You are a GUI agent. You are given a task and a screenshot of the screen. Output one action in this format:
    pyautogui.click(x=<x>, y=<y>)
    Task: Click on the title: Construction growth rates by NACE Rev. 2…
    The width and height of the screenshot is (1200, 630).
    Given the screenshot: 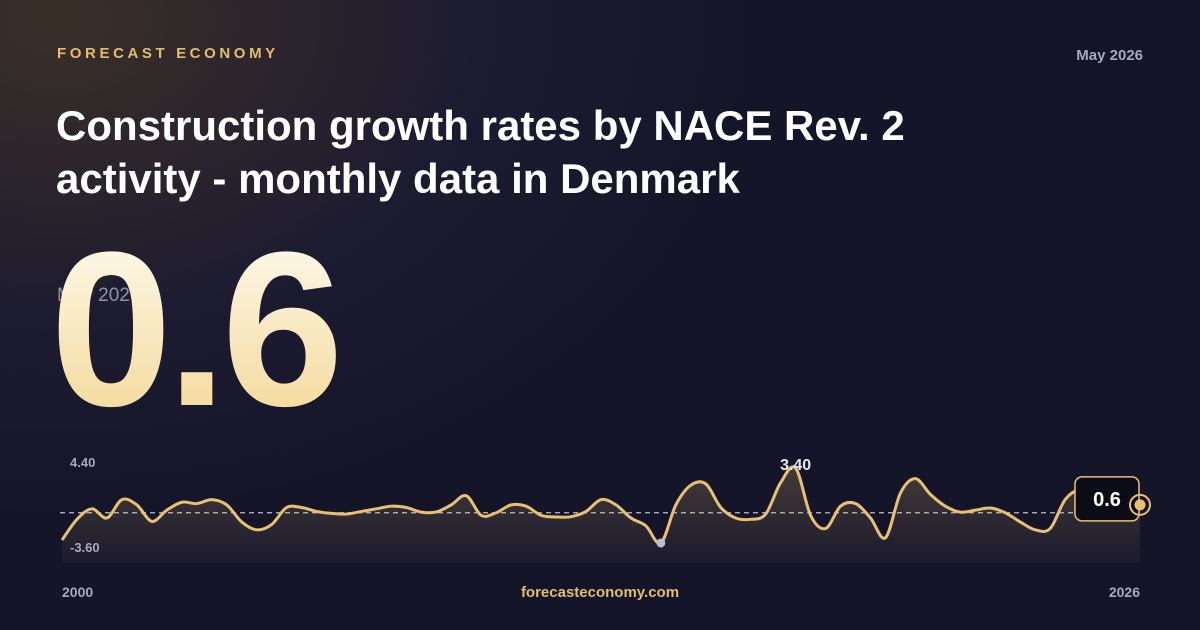 What is the action you would take?
    pyautogui.click(x=480, y=152)
    